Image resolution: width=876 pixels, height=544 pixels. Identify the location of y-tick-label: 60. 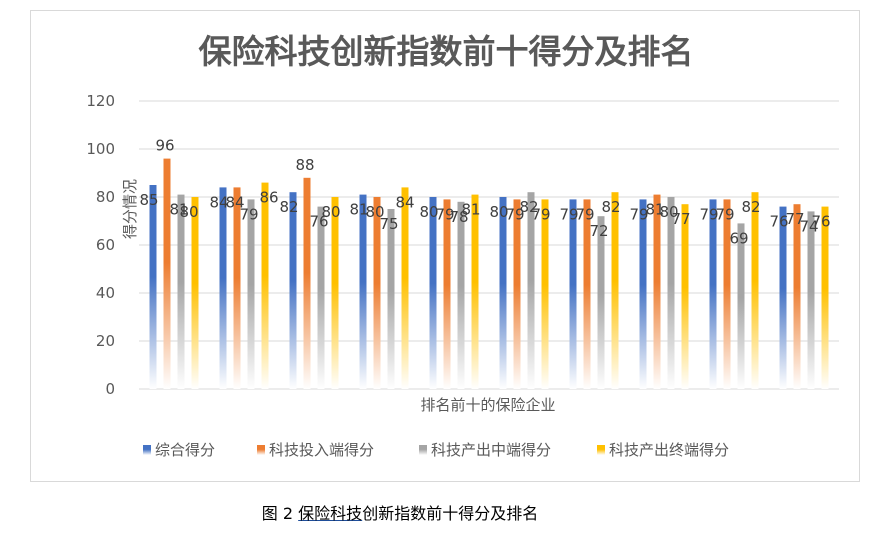
(105, 245).